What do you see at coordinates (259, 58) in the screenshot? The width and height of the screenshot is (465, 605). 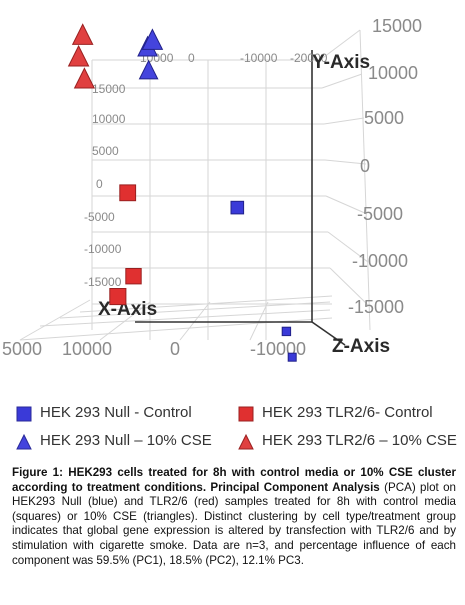 I see `tick-top-m10000: -10000` at bounding box center [259, 58].